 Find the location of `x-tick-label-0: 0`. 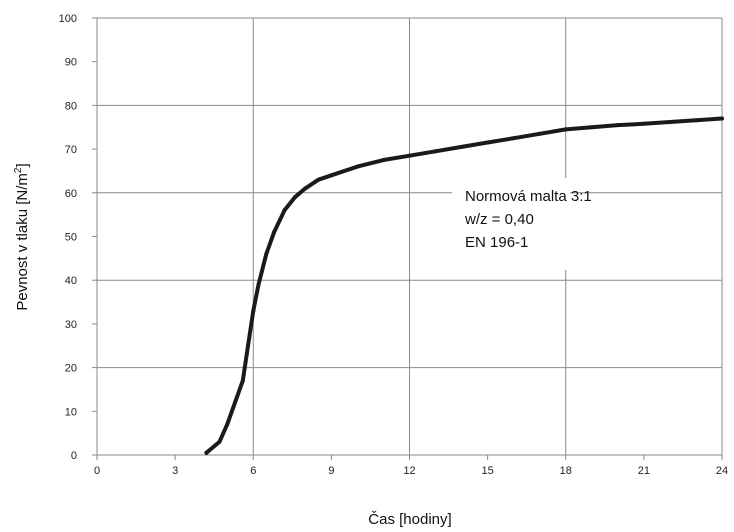

x-tick-label-0: 0 is located at coordinates (97, 471).